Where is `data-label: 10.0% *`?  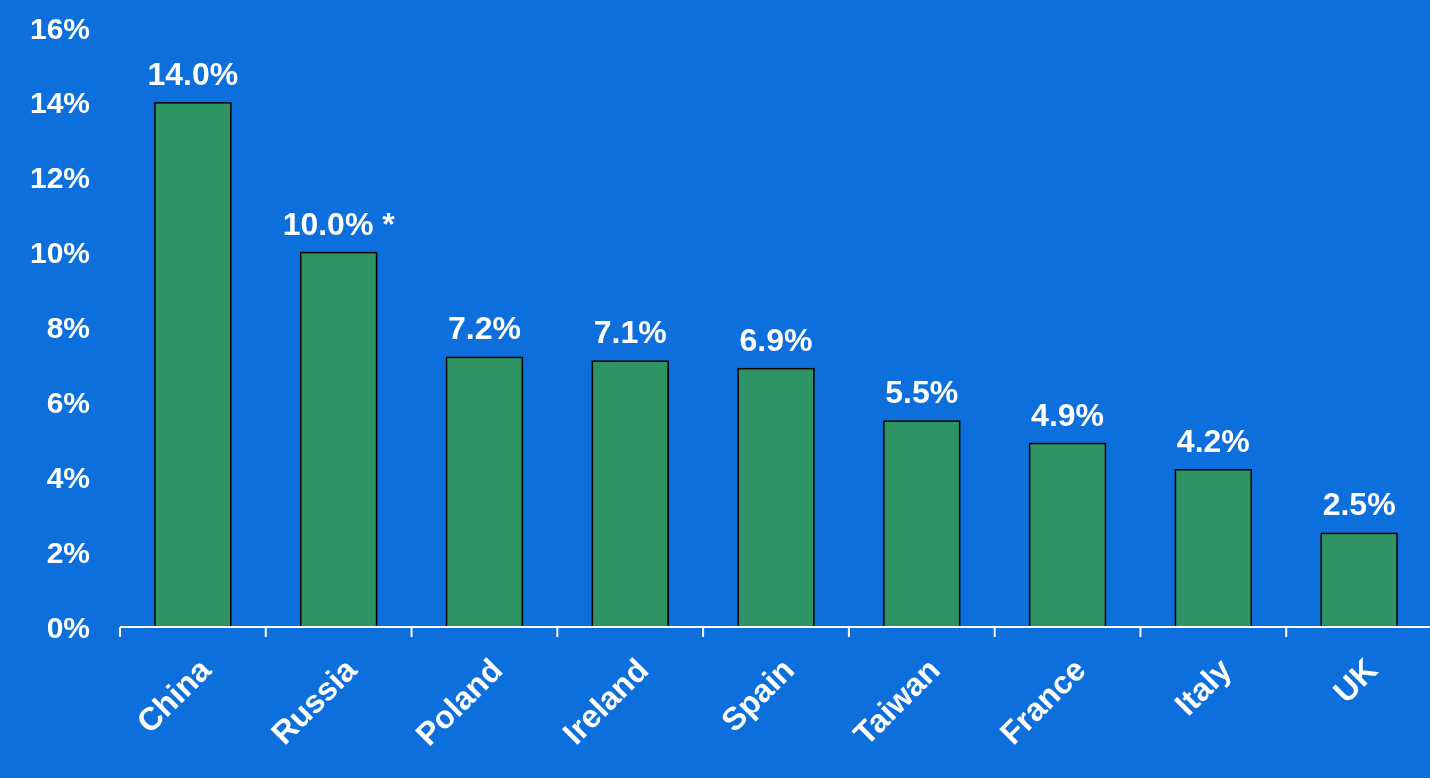 data-label: 10.0% * is located at coordinates (339, 223).